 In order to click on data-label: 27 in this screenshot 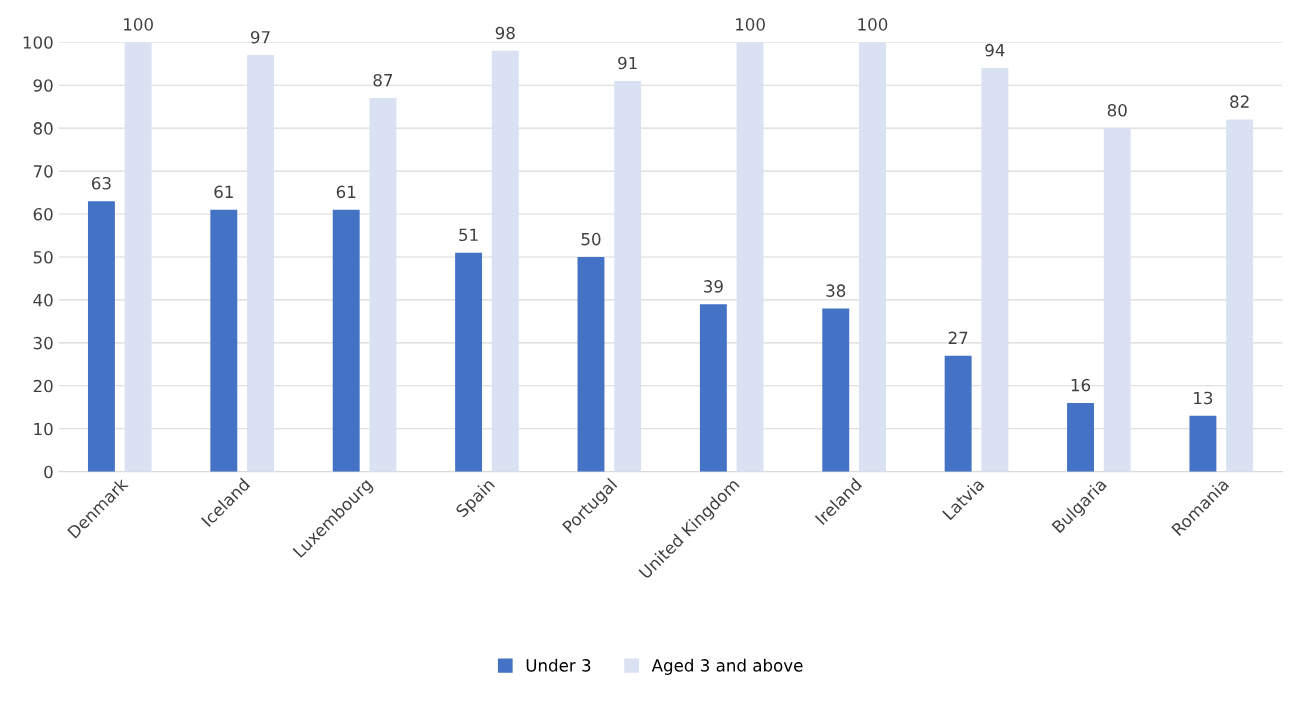, I will do `click(958, 337)`.